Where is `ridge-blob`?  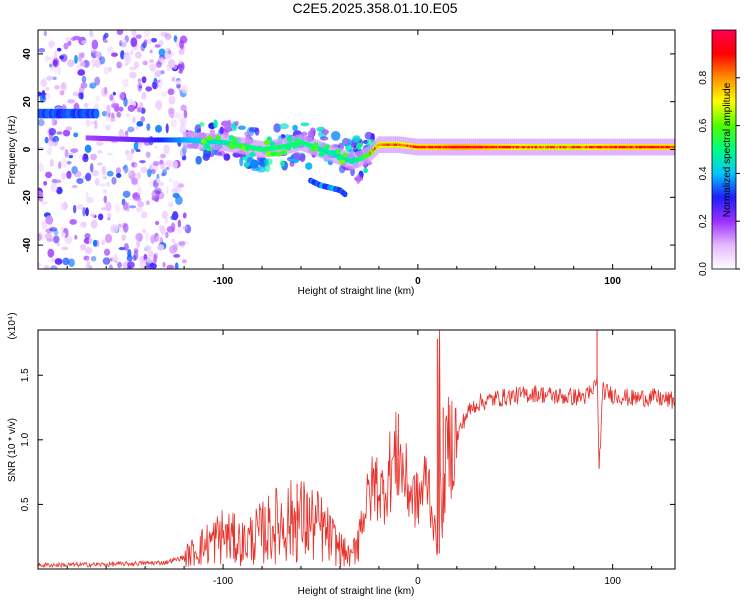 ridge-blob is located at coordinates (366, 170).